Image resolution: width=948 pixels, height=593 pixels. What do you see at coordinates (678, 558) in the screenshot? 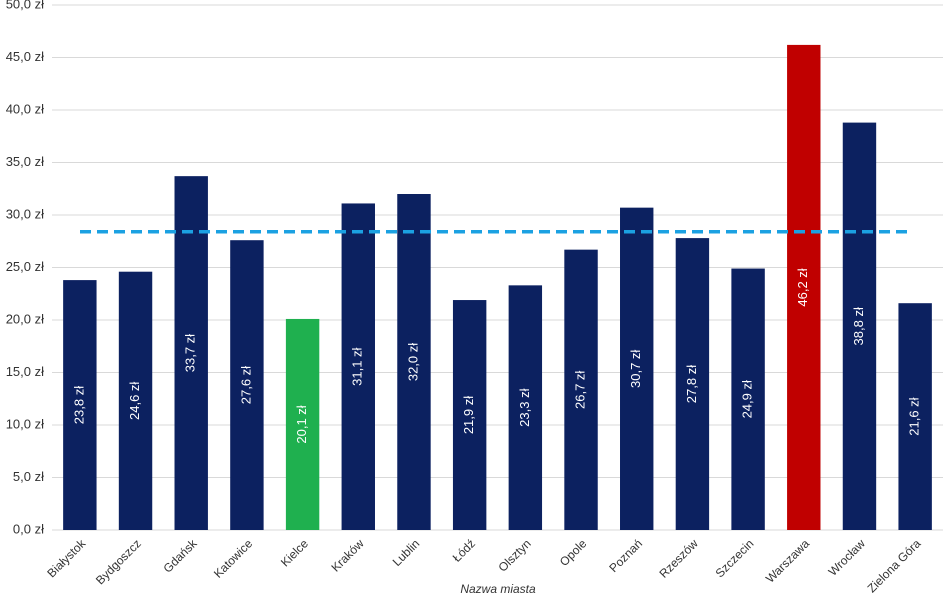
I see `x-tick-label: Rzeszów` at bounding box center [678, 558].